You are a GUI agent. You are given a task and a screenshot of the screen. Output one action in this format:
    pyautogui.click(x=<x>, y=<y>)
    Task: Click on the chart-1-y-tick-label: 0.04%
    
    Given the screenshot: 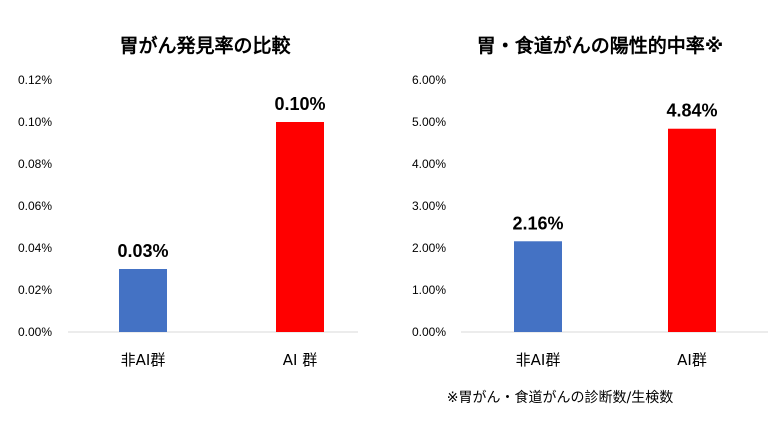 What is the action you would take?
    pyautogui.click(x=35, y=248)
    